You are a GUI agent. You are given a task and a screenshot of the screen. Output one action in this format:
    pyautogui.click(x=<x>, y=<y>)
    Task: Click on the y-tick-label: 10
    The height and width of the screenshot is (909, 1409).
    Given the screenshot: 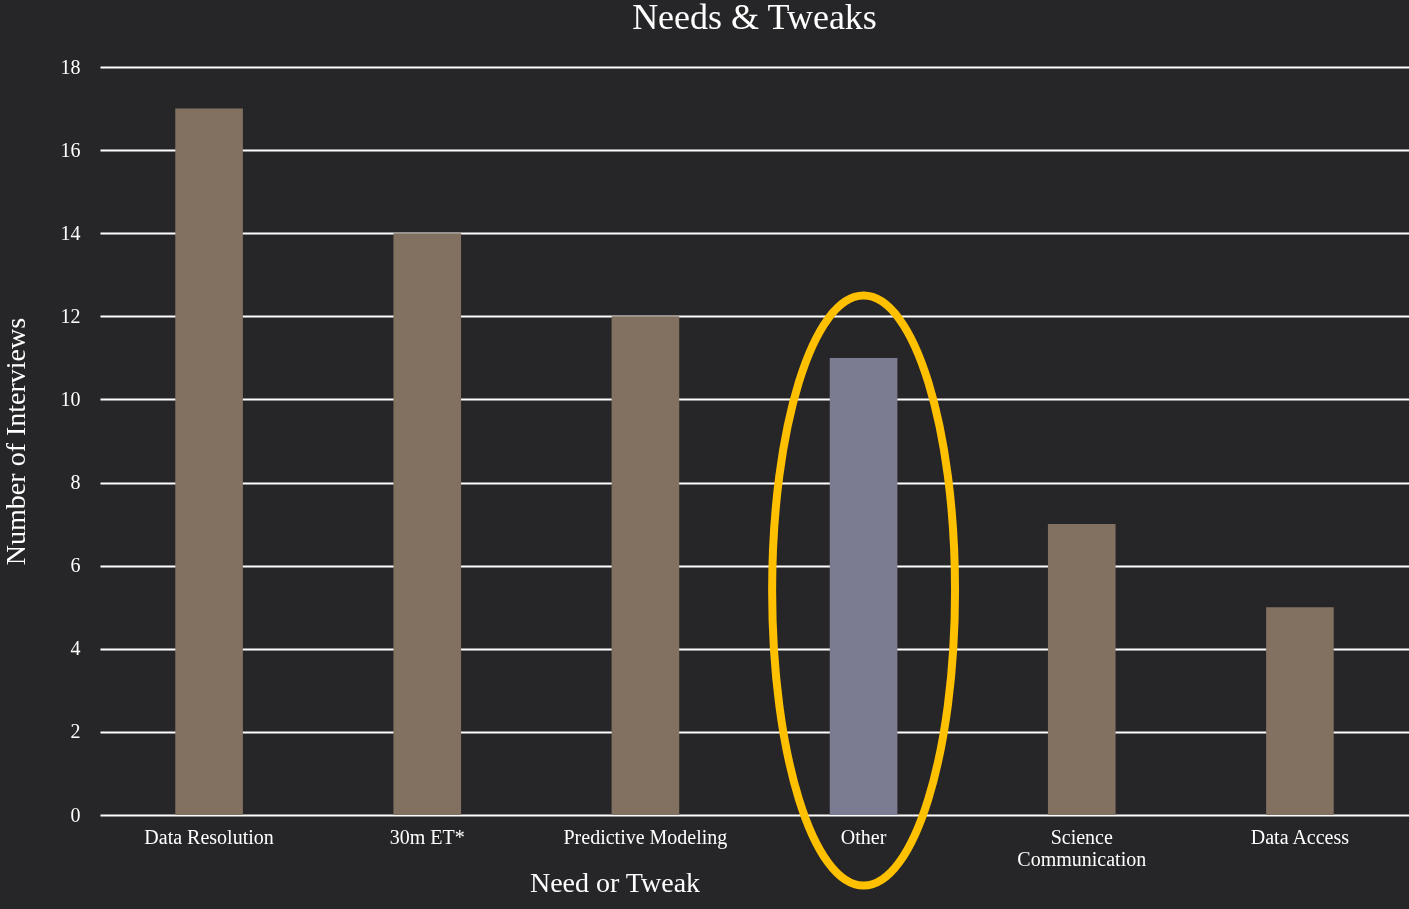 What is the action you would take?
    pyautogui.click(x=70, y=398)
    